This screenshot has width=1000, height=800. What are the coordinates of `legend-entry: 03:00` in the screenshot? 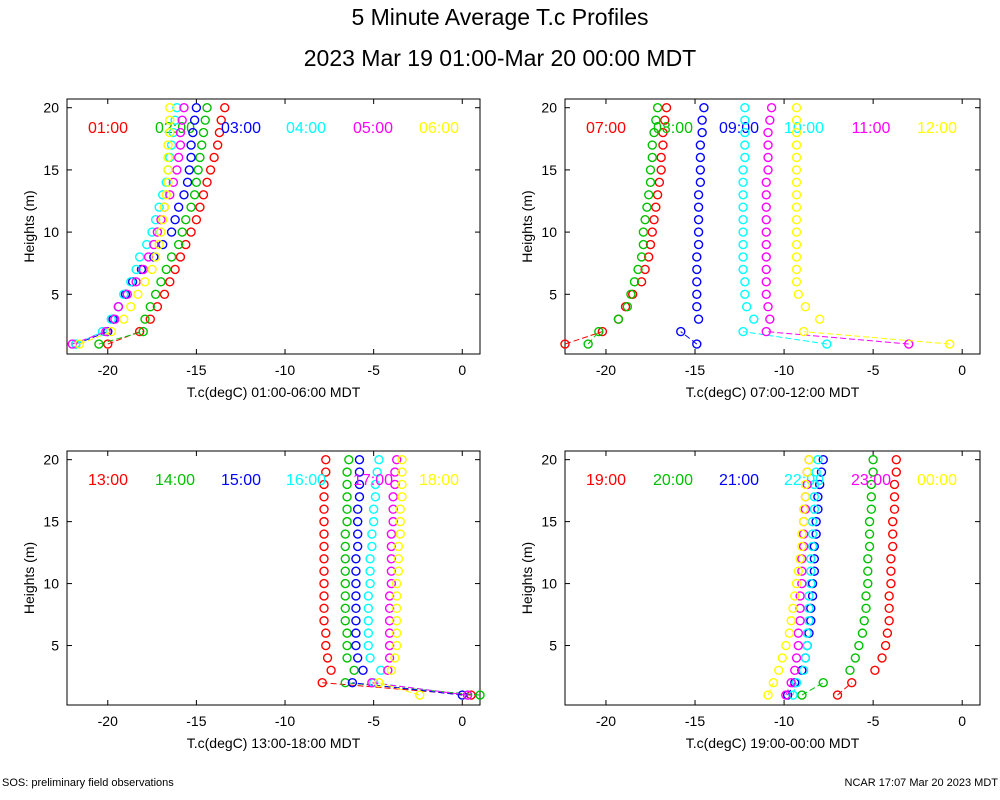 It's located at (241, 128).